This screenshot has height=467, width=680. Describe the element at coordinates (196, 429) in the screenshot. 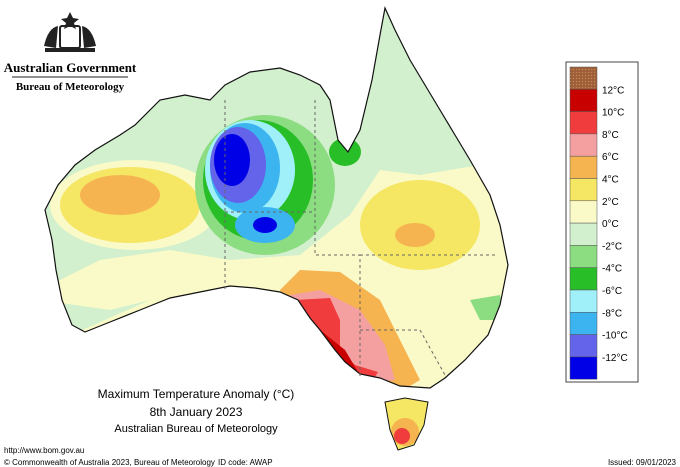

I see `map-source: Australian Bureau of Meteorology` at that location.